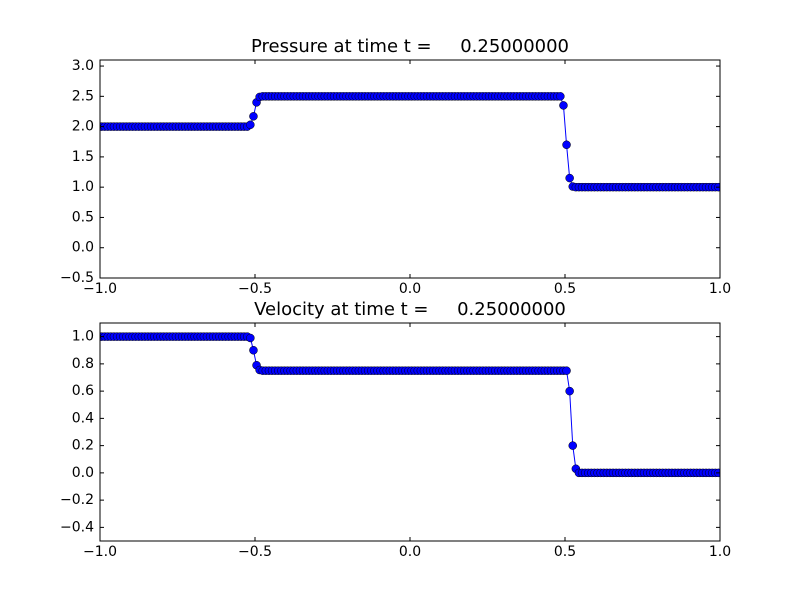 The height and width of the screenshot is (600, 800). What do you see at coordinates (83, 391) in the screenshot?
I see `y-tick-label: 0.6` at bounding box center [83, 391].